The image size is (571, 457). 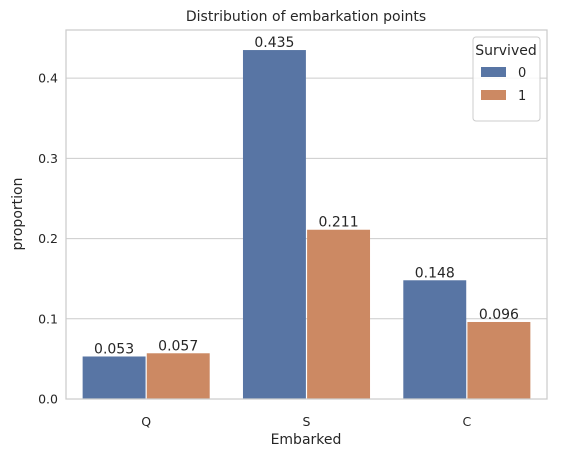 What do you see at coordinates (114, 349) in the screenshot?
I see `data-label-Q-0: 0.053` at bounding box center [114, 349].